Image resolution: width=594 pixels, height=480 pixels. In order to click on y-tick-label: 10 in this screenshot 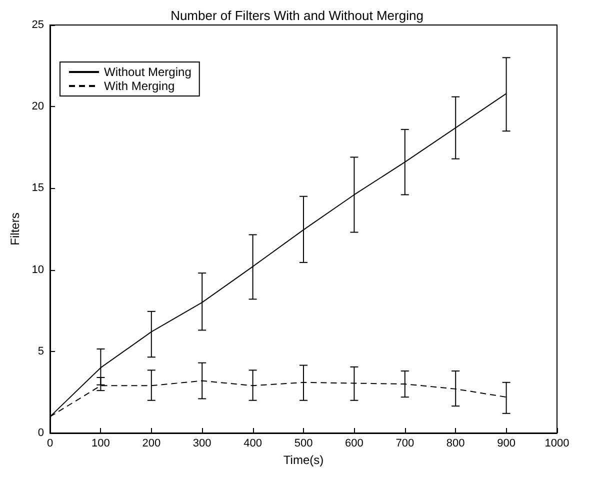, I will do `click(38, 270)`.